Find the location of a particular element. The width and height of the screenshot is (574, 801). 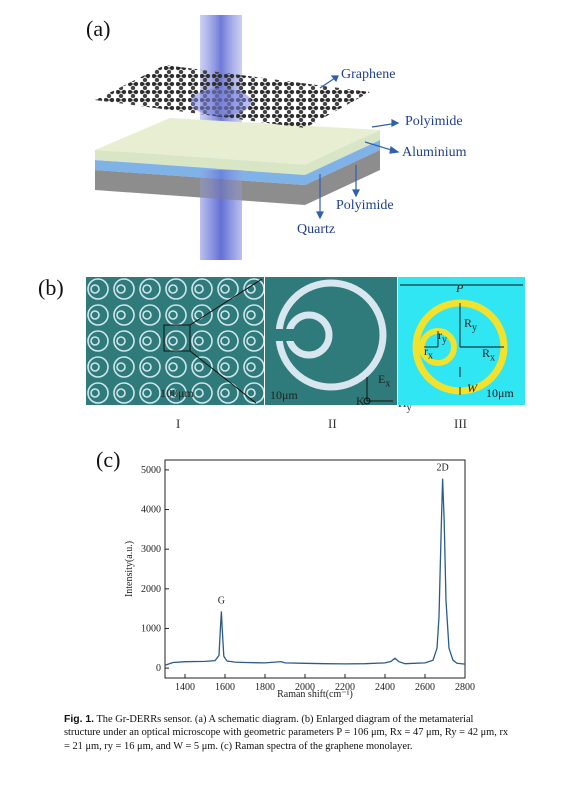

label-graphene: Graphene is located at coordinates (368, 74).